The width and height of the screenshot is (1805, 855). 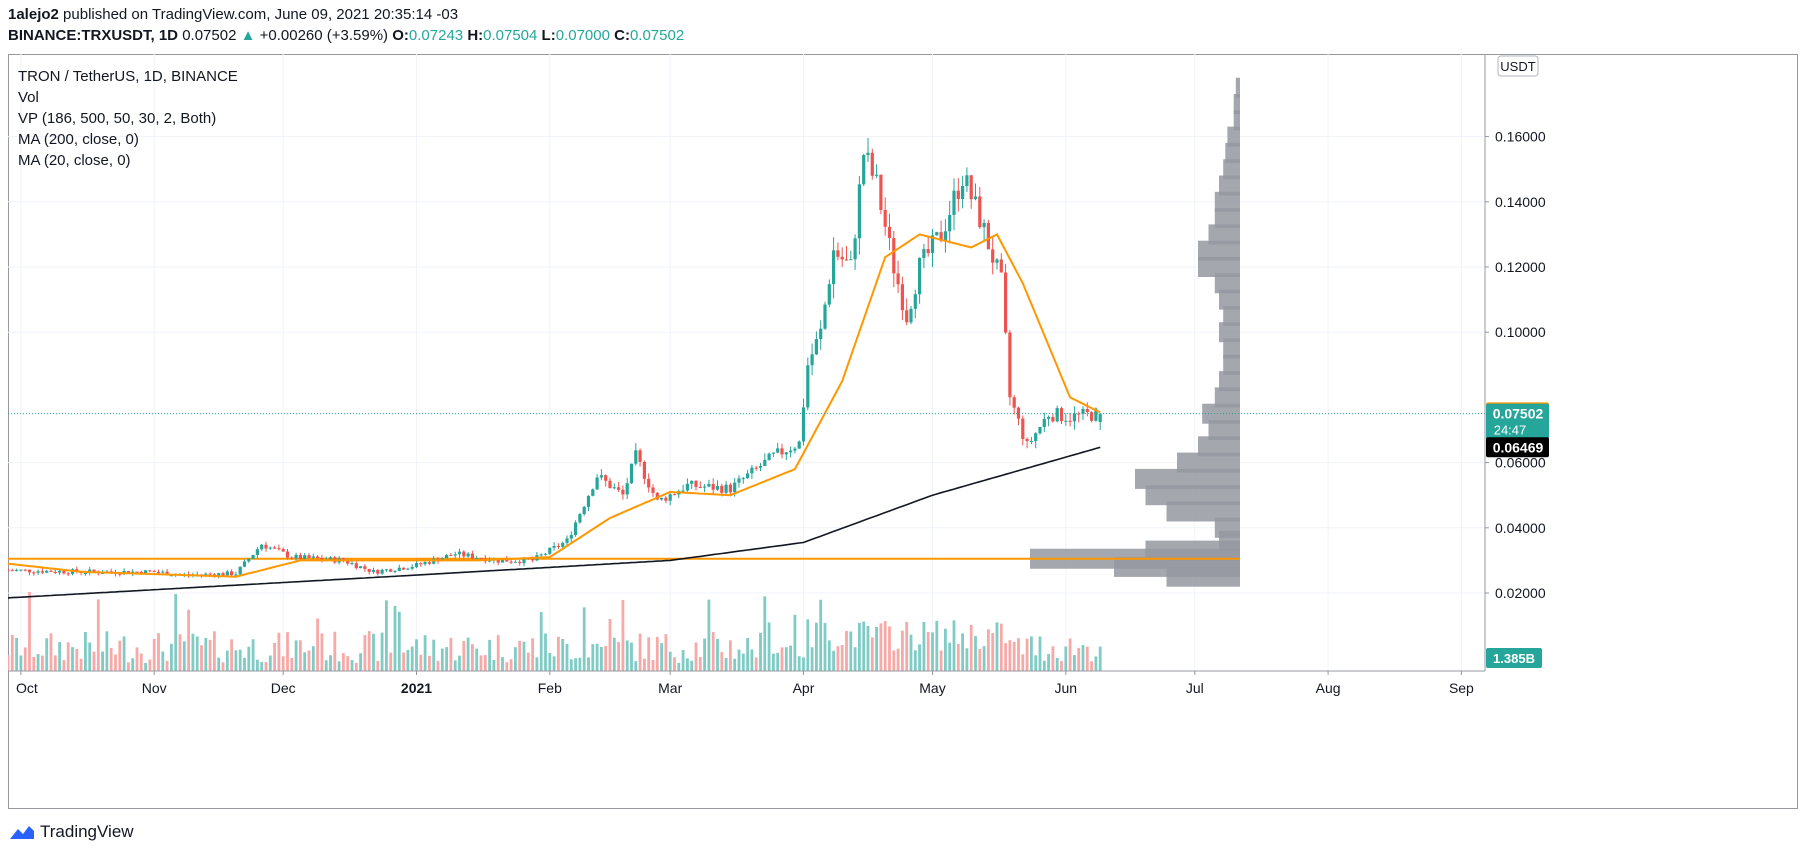 I want to click on price-change: +0.00260 (+3.59%), so click(x=324, y=35).